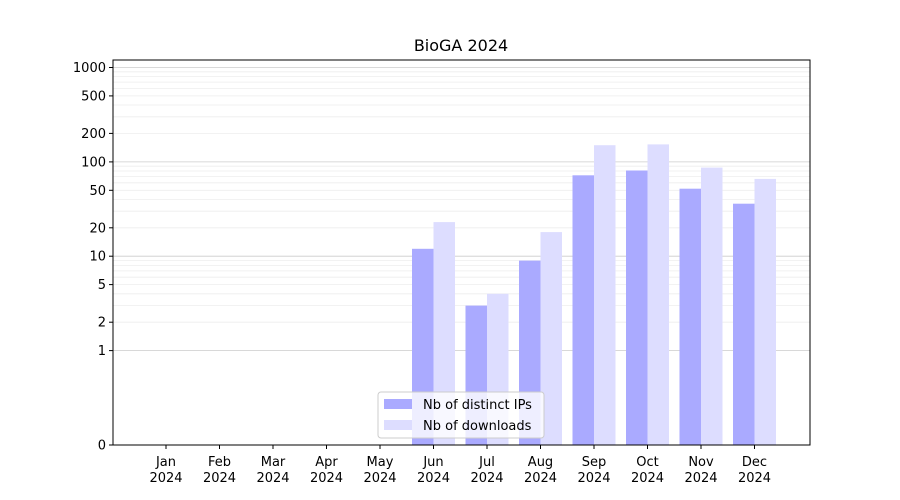  I want to click on legend-box, so click(461, 415).